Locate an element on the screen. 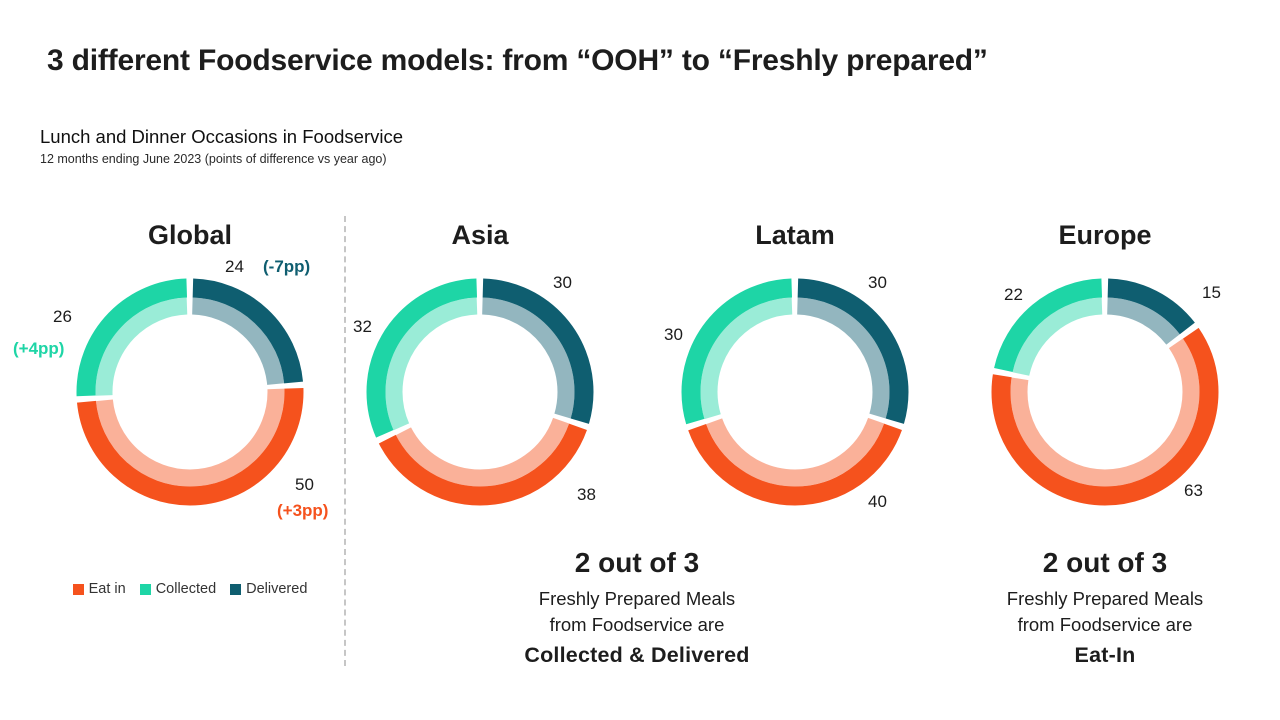 The height and width of the screenshot is (720, 1280). donut-chart-latam is located at coordinates (795, 392).